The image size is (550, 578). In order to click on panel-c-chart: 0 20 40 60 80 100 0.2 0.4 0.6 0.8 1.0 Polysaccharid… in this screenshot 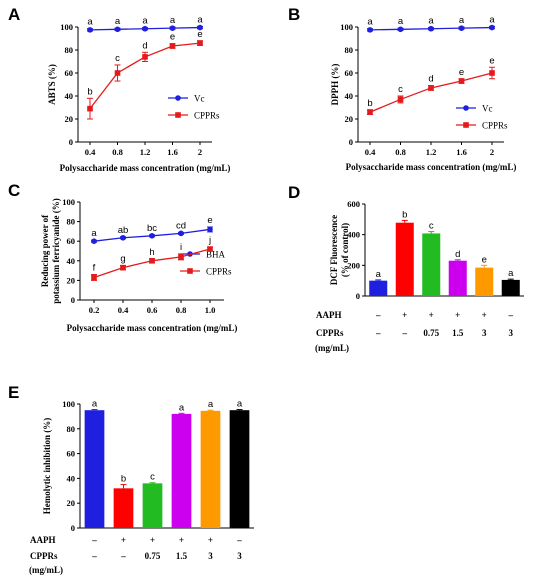, I will do `click(138, 265)`.